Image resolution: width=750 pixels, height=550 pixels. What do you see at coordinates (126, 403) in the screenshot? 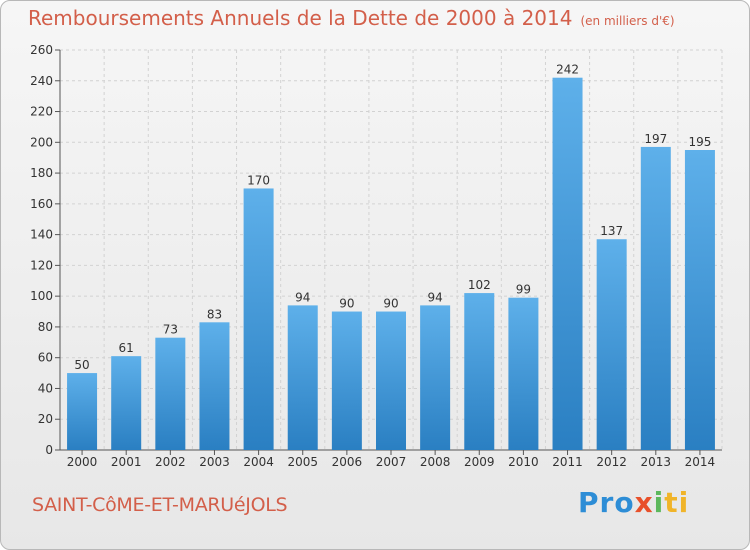
I see `bar-2001` at bounding box center [126, 403].